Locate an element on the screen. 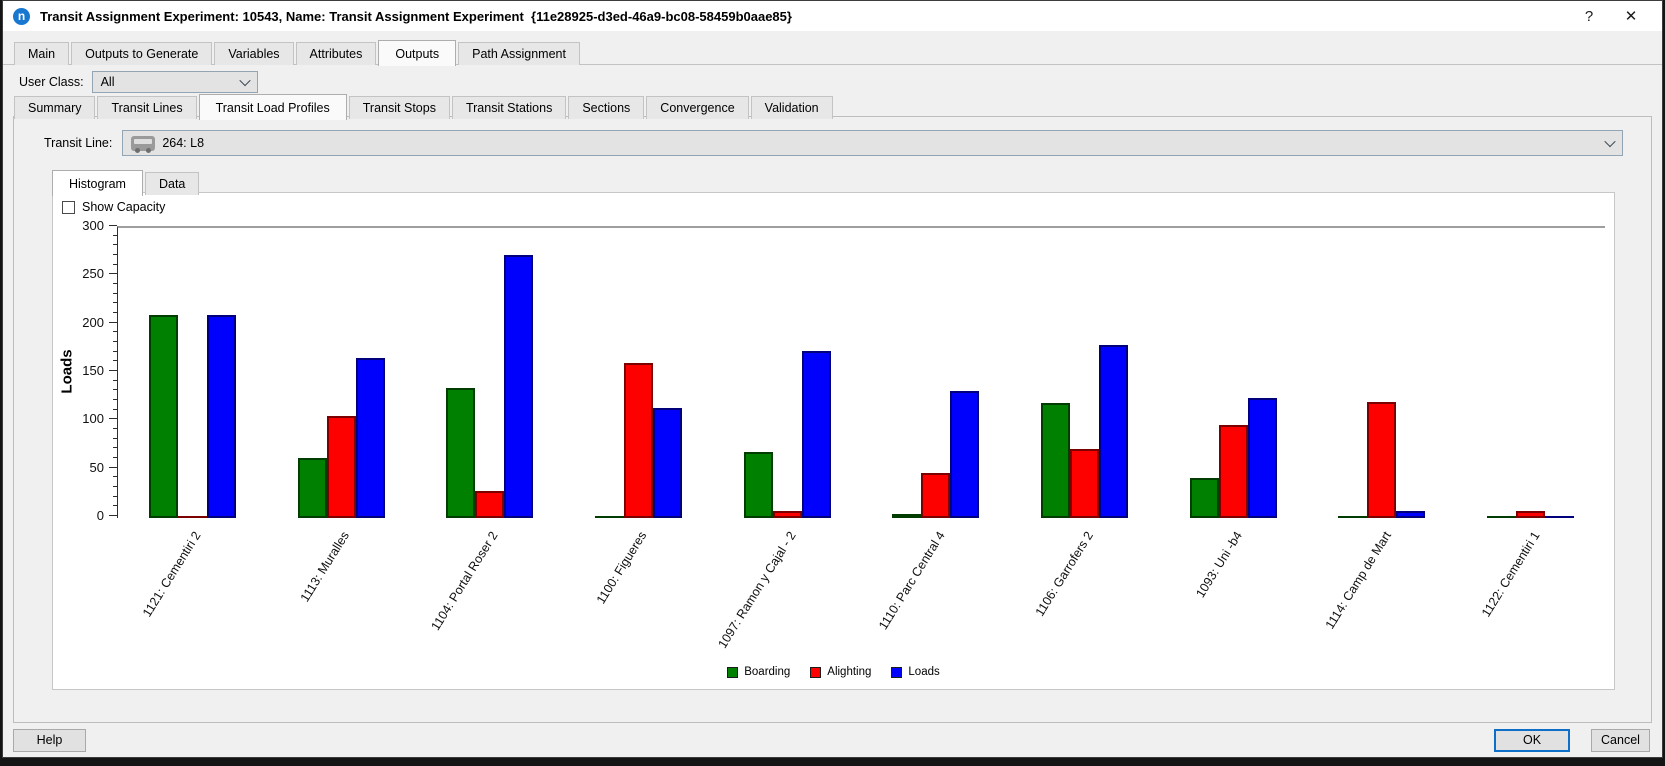 The width and height of the screenshot is (1665, 766). user-class-select: All is located at coordinates (174, 82).